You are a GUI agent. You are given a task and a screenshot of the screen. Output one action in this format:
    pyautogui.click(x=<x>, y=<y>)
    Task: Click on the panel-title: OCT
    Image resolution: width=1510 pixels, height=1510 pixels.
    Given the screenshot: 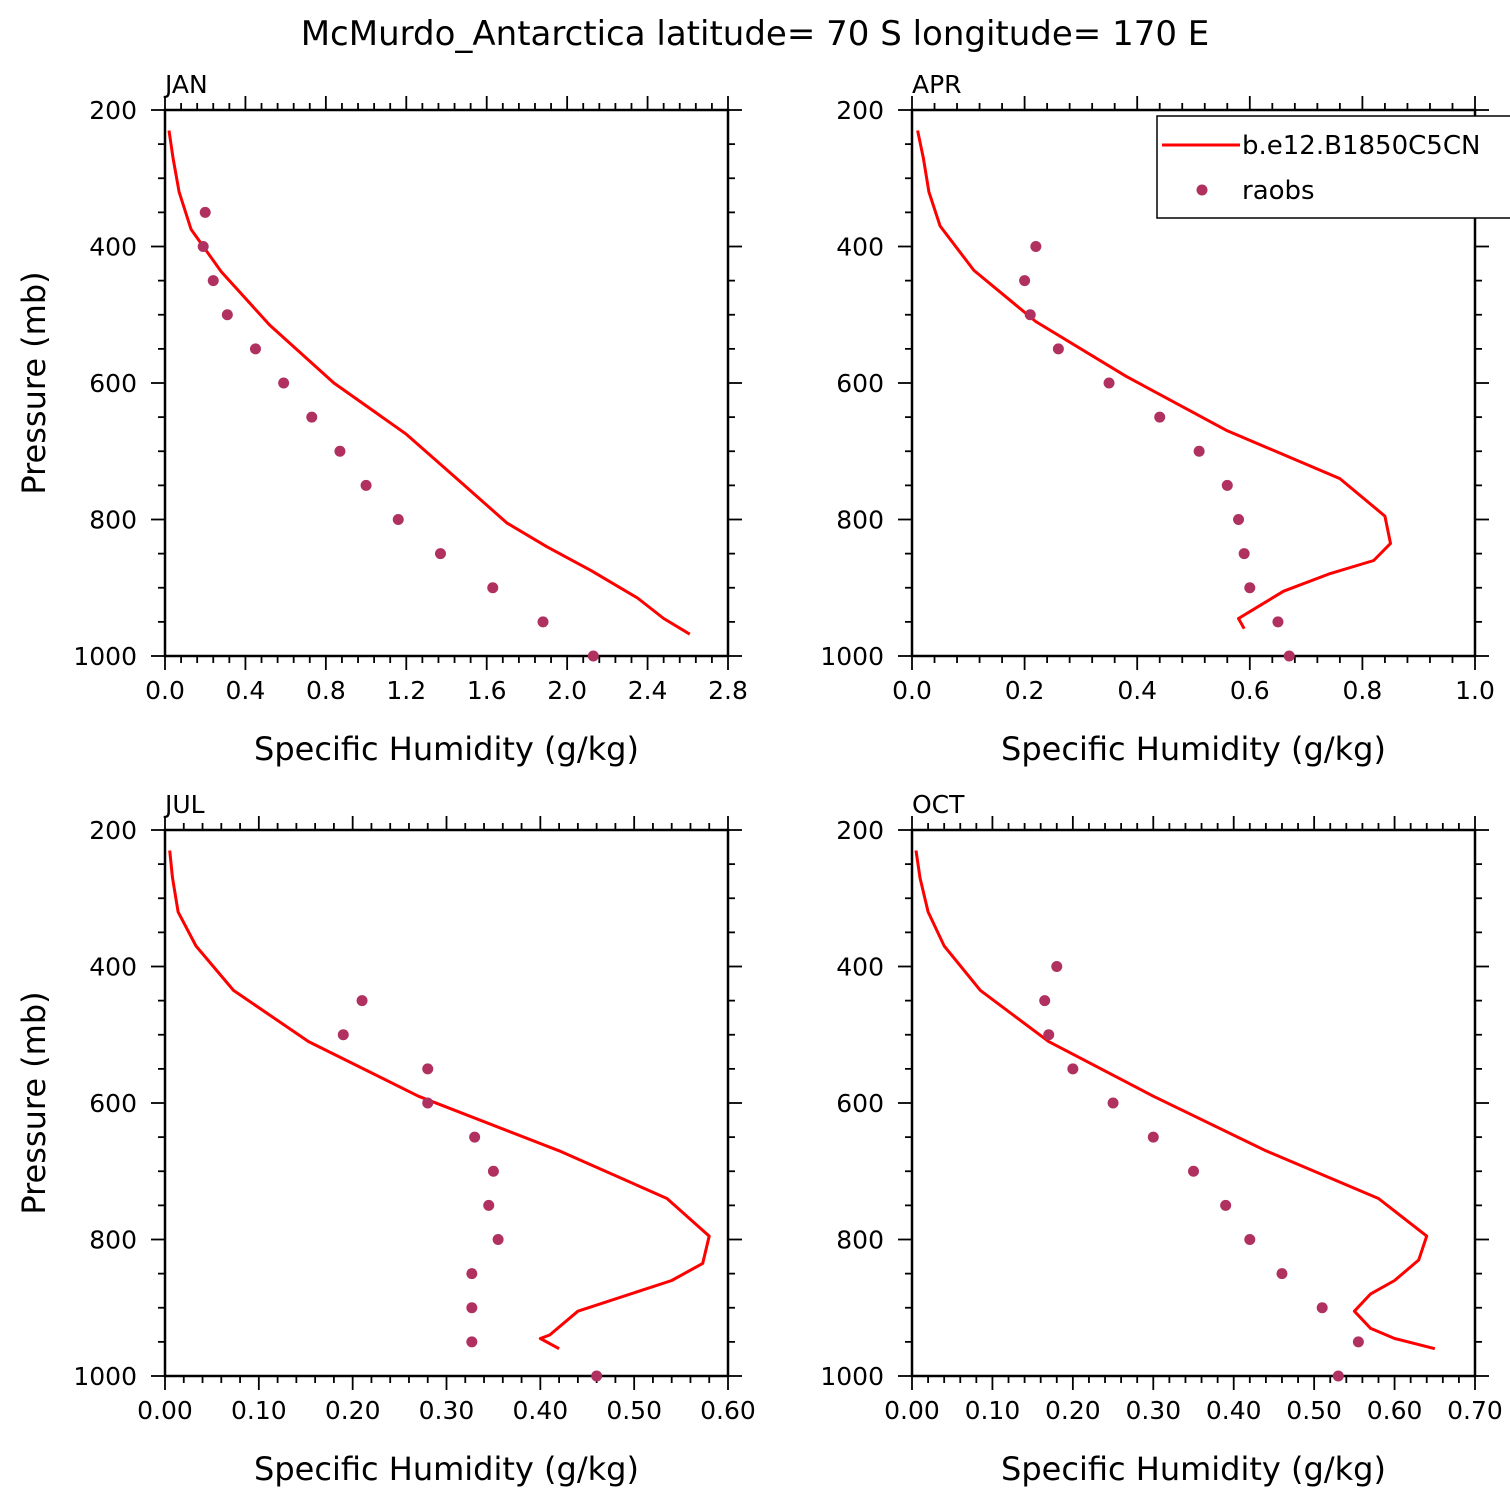 What is the action you would take?
    pyautogui.click(x=938, y=804)
    